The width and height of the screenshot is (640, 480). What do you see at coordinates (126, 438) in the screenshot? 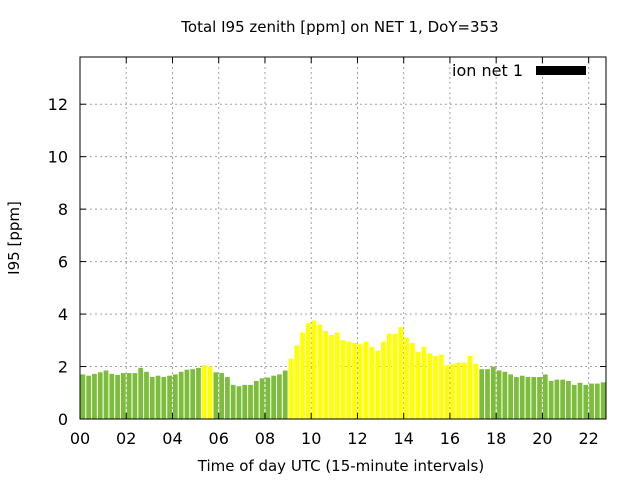
I see `x-tick-label: 02` at bounding box center [126, 438].